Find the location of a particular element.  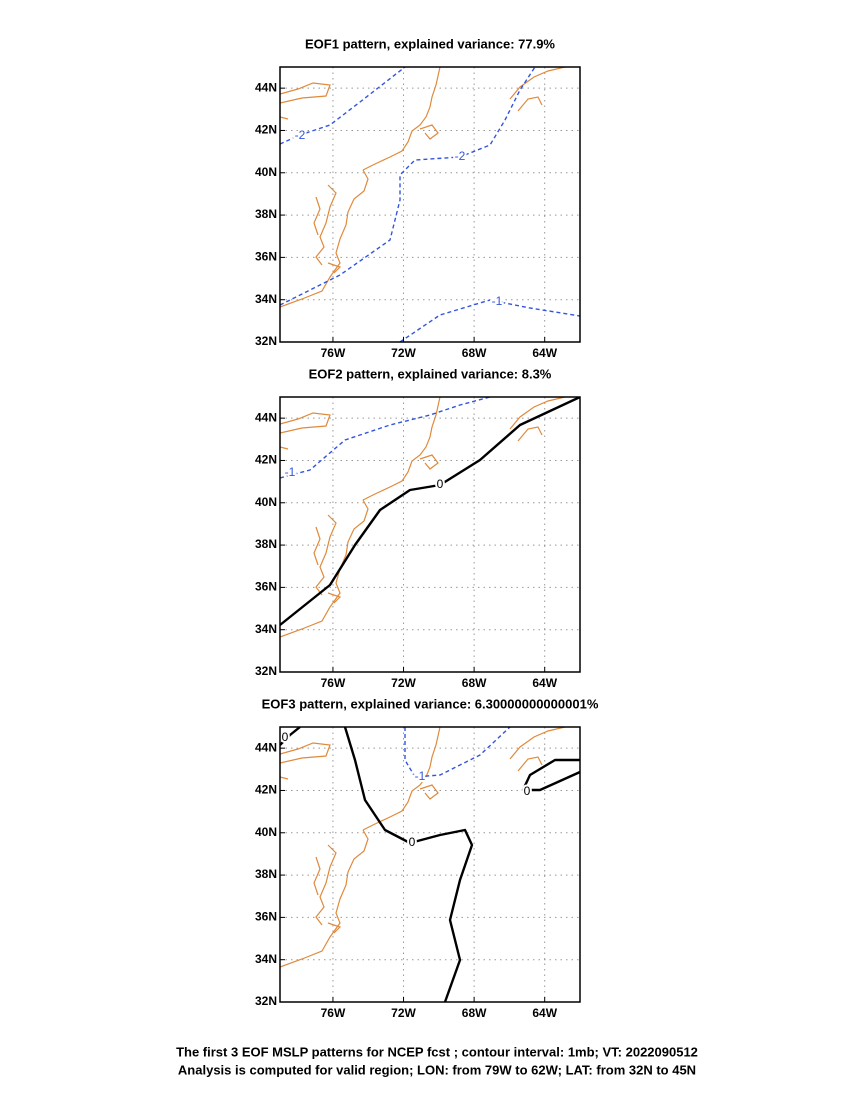

map-area: 0 0 0 -1 is located at coordinates (430, 864).